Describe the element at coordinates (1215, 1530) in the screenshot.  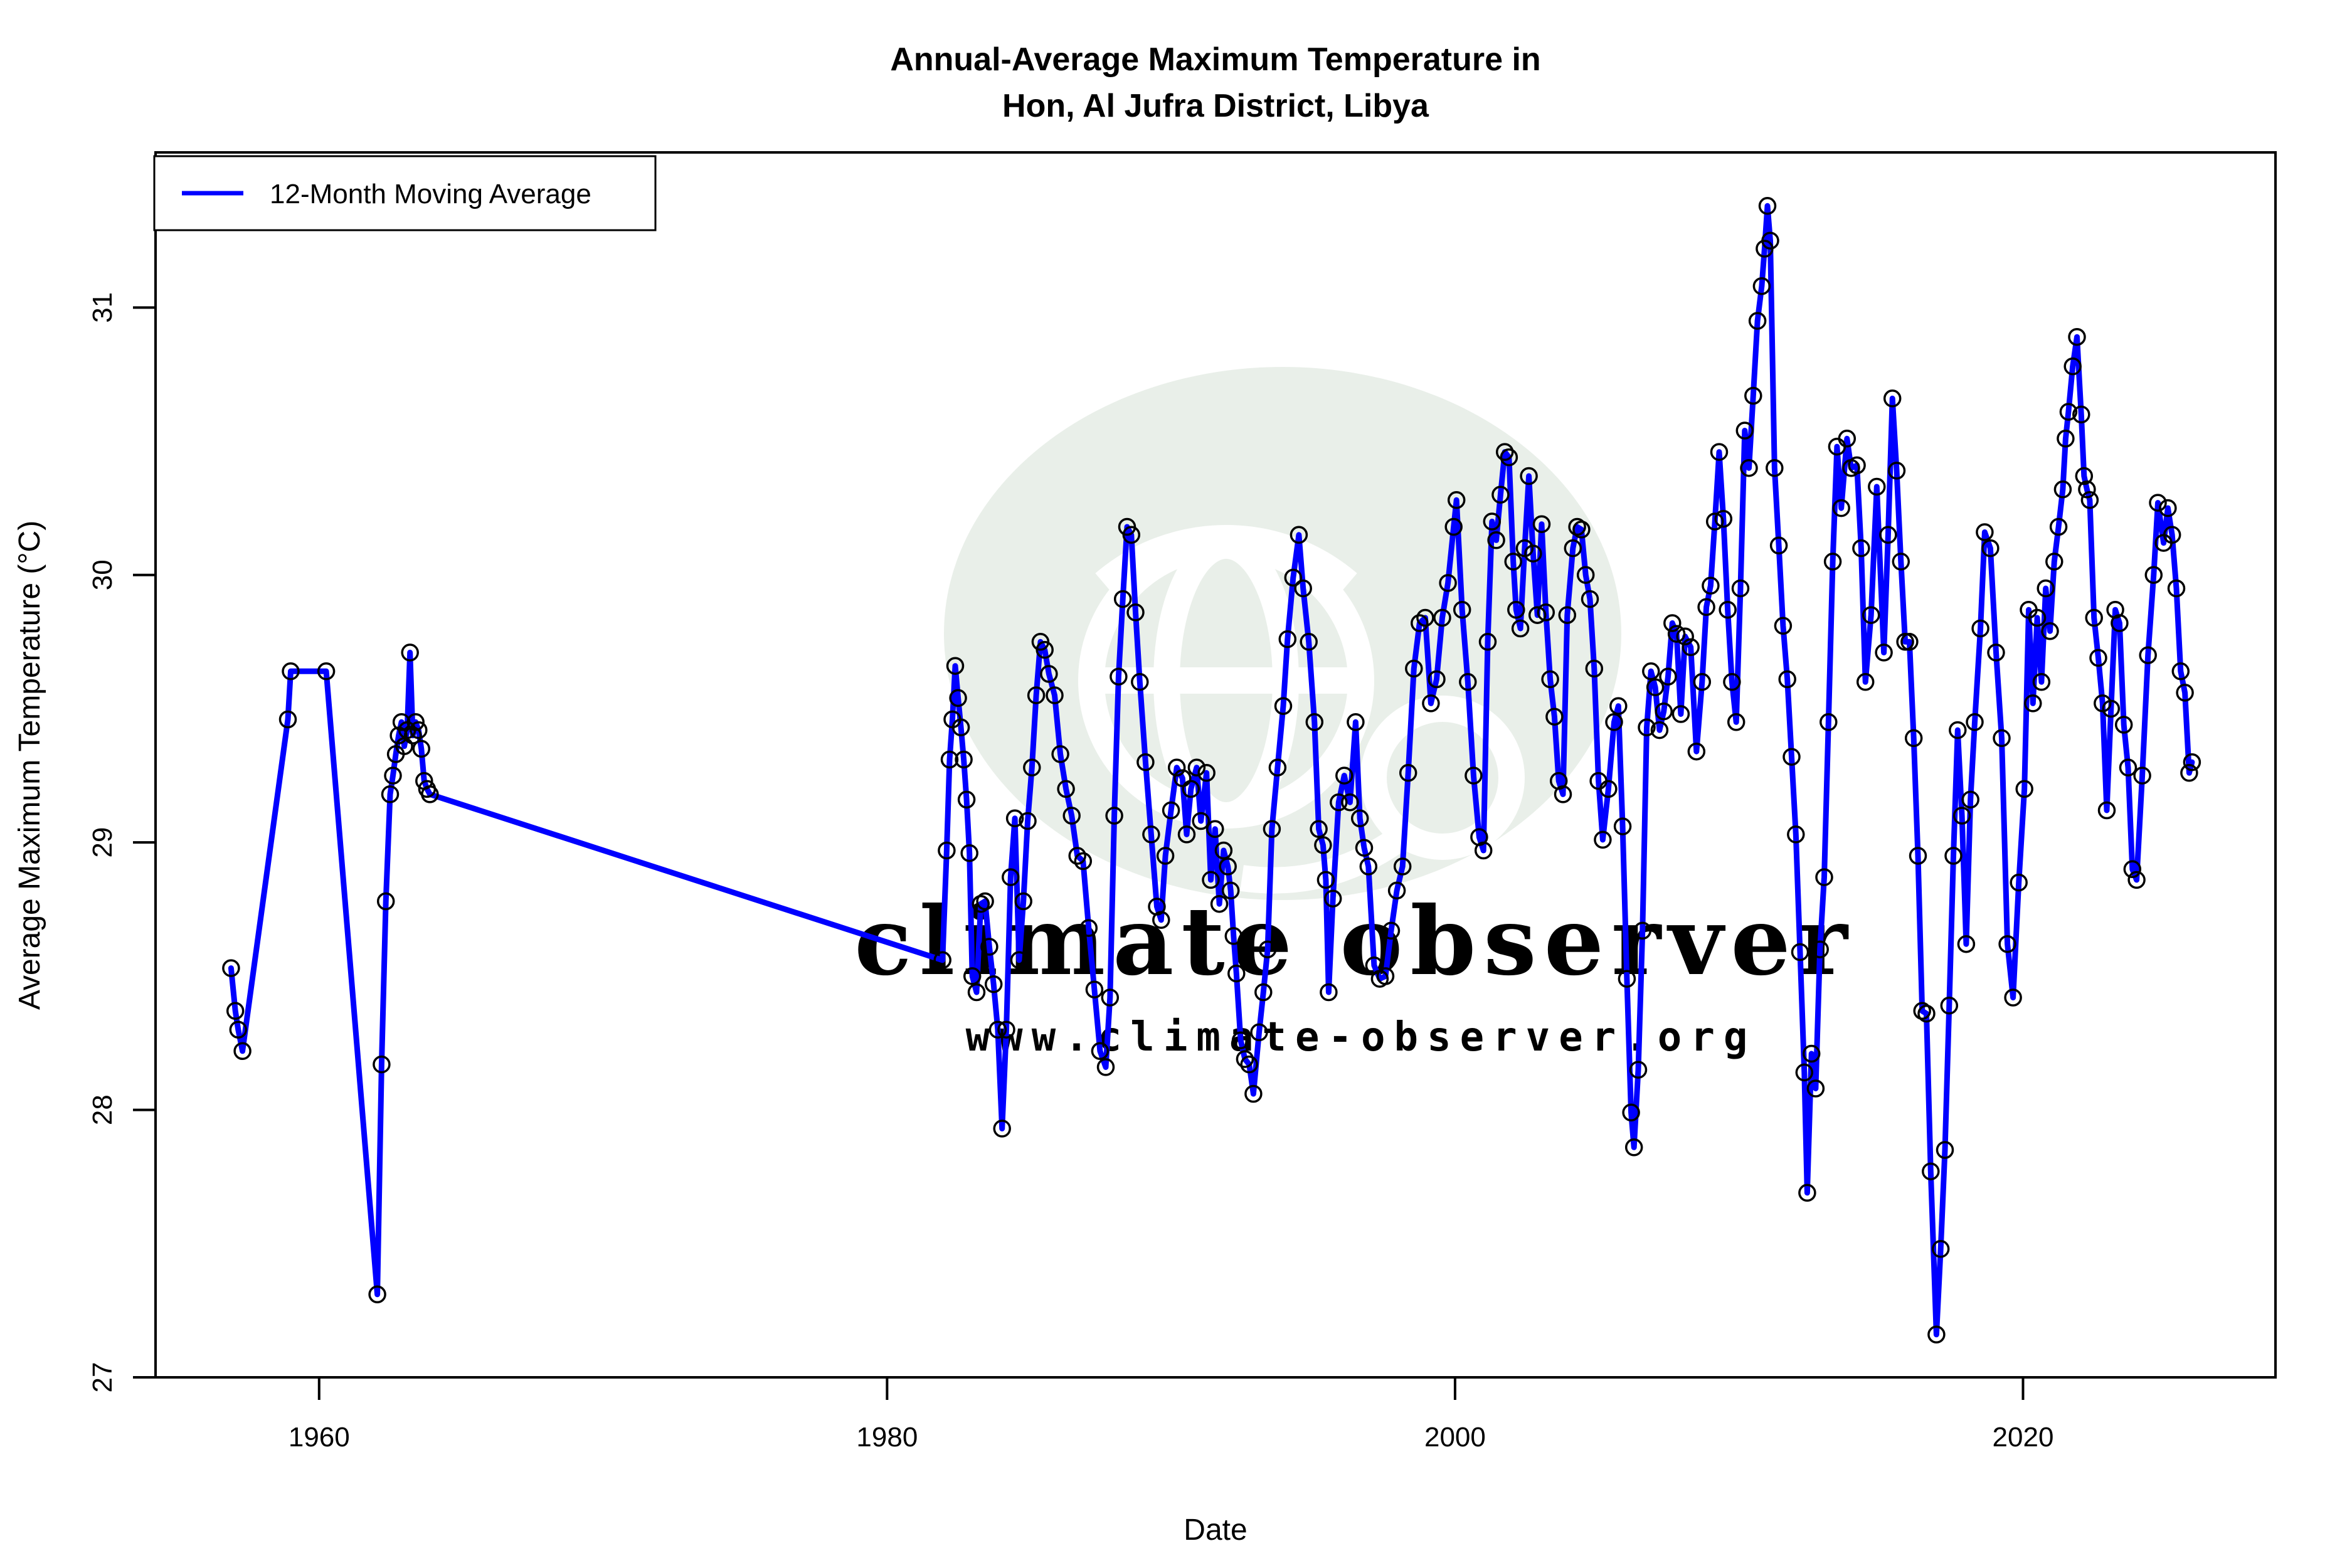
I see `x-axis-title: Date` at that location.